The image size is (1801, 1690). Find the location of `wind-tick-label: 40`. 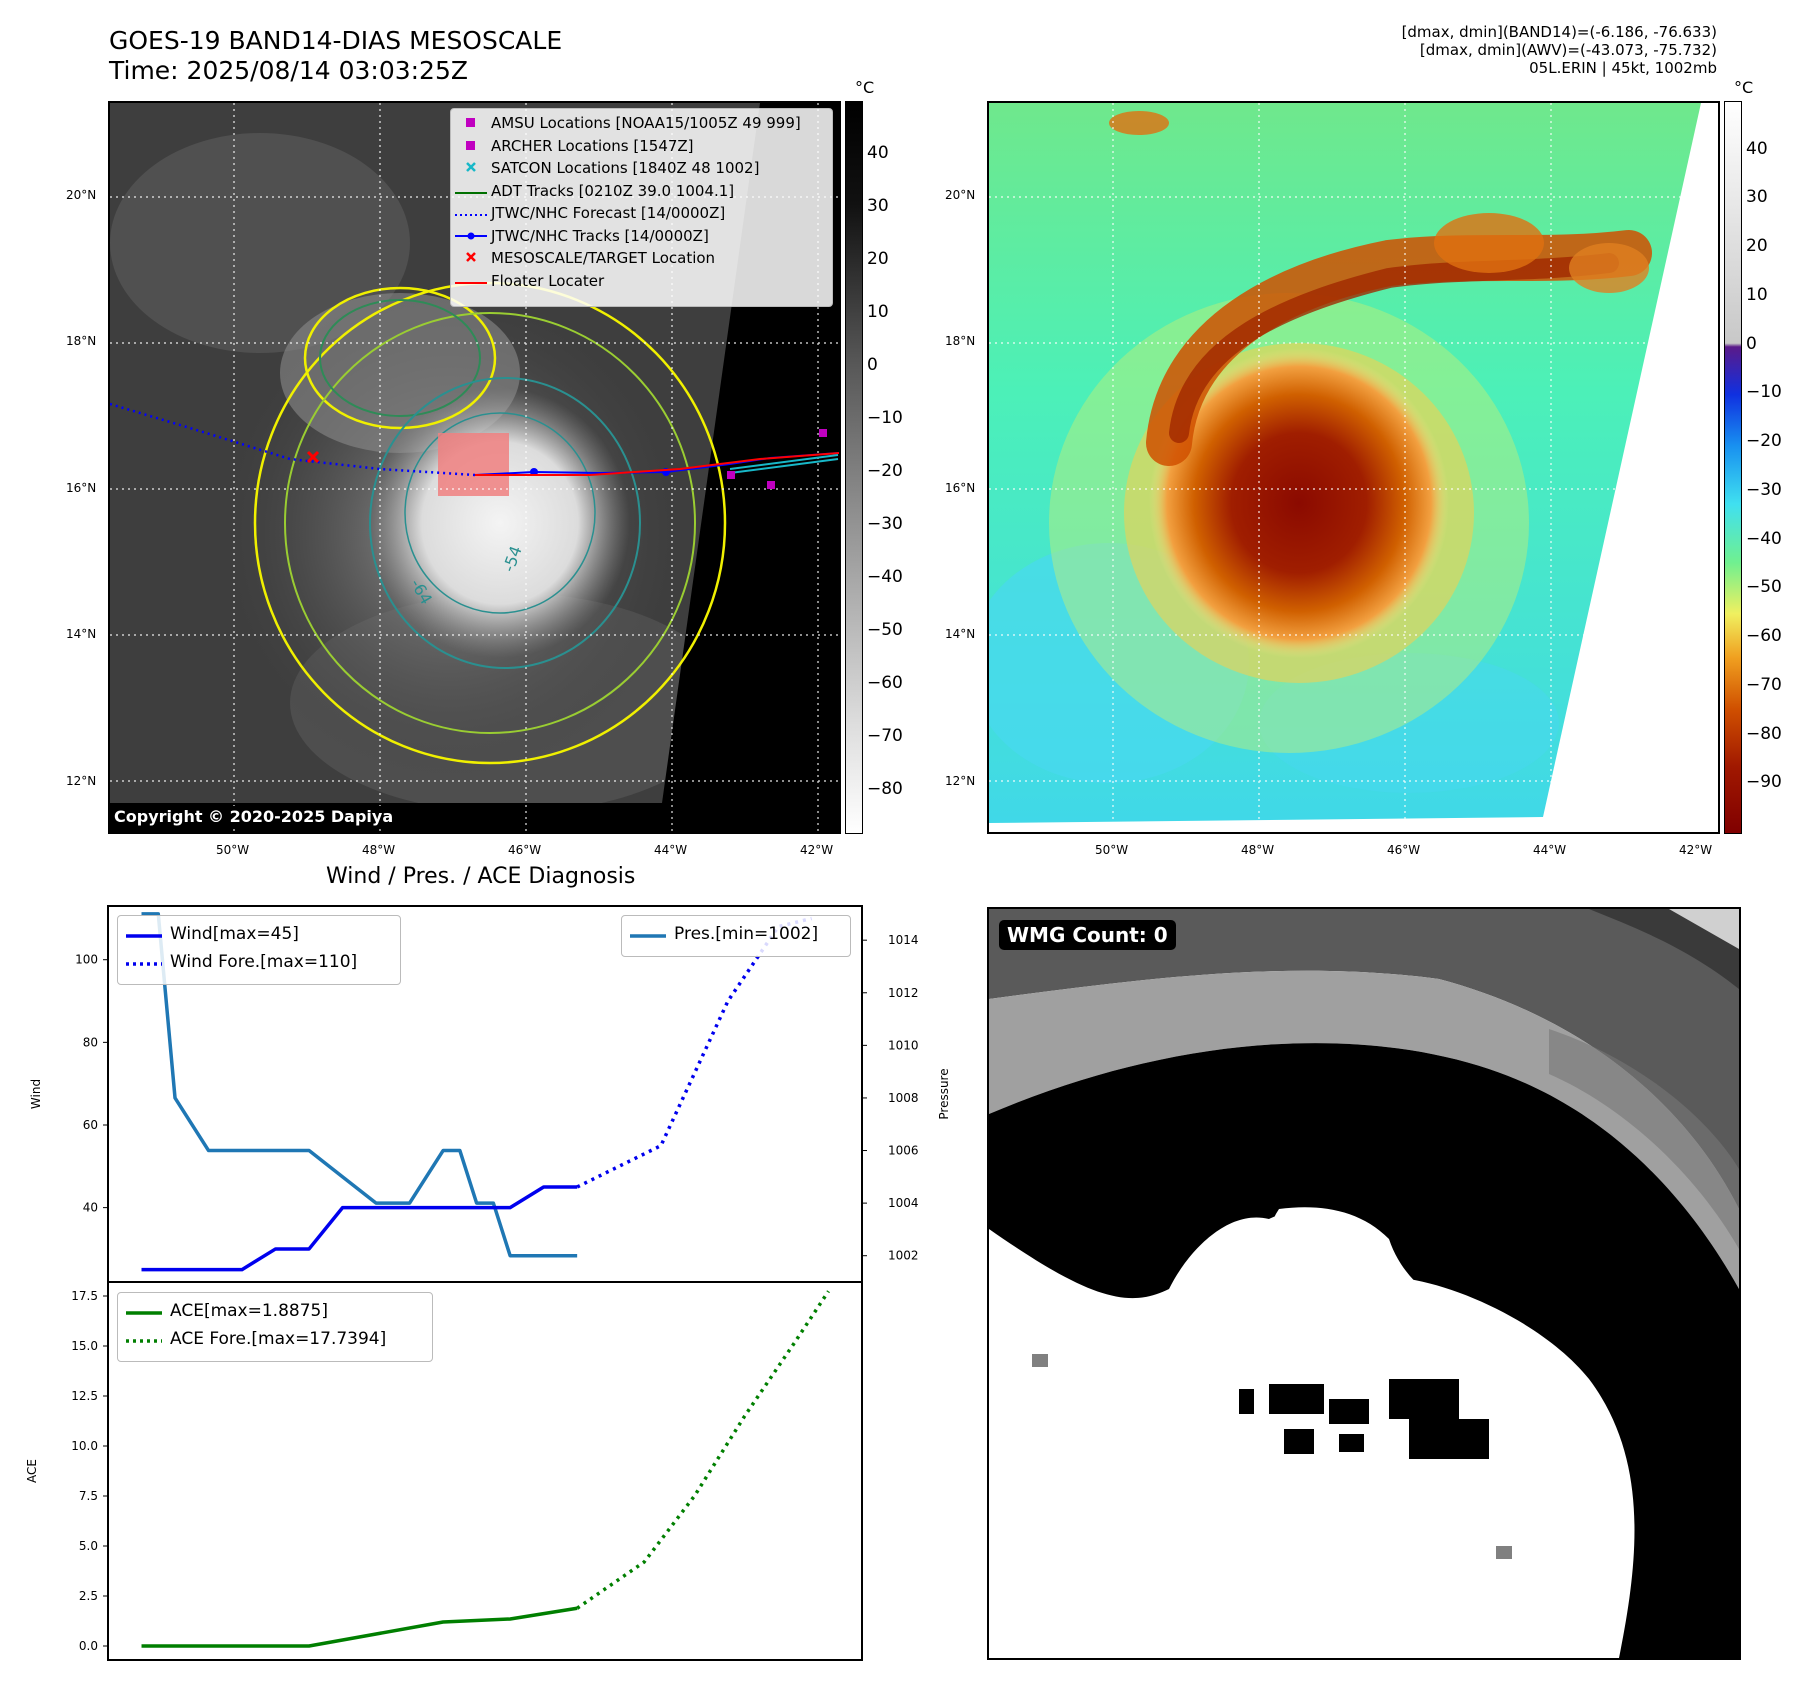

wind-tick-label: 40 is located at coordinates (90, 1208).